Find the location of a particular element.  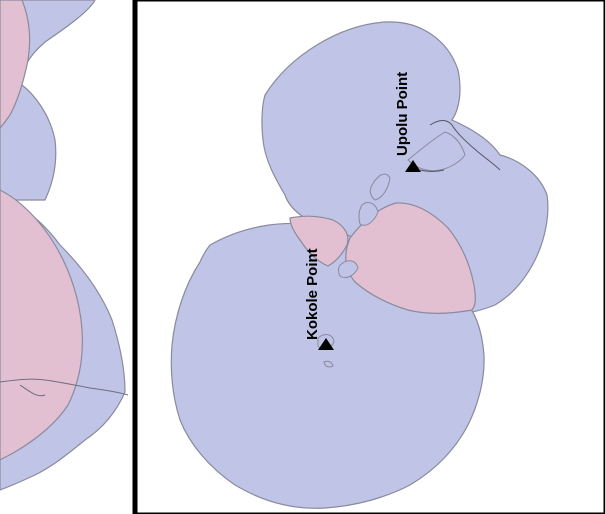

overlap-area-east is located at coordinates (410, 258).